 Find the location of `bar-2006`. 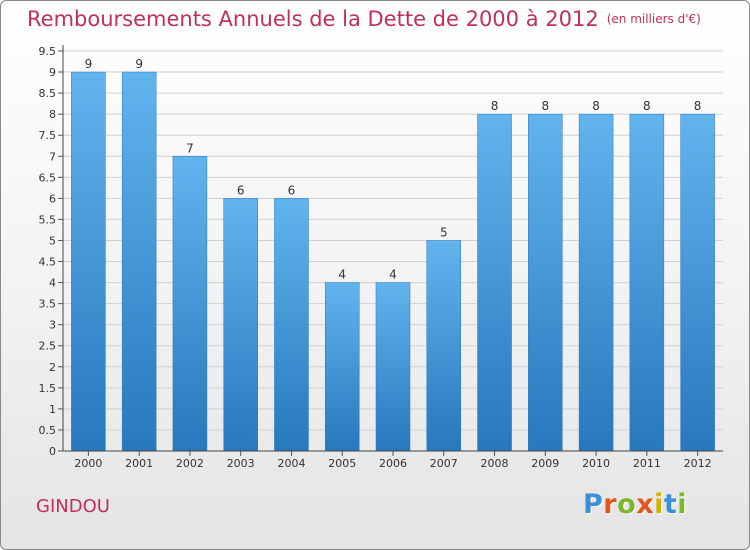

bar-2006 is located at coordinates (393, 367).